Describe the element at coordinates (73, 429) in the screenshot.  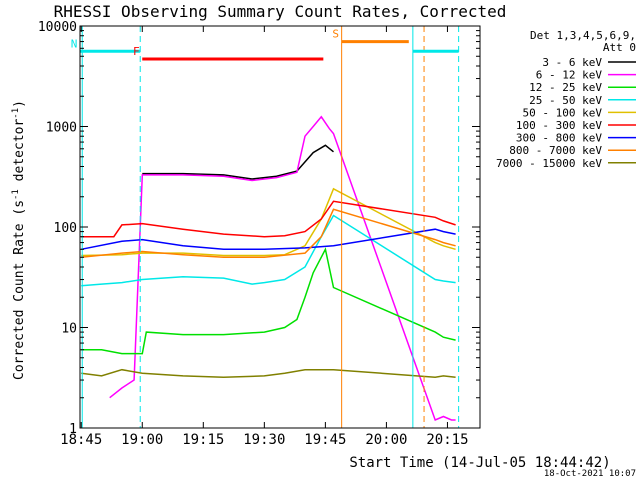
I see `y-tick-label-0: 1` at that location.